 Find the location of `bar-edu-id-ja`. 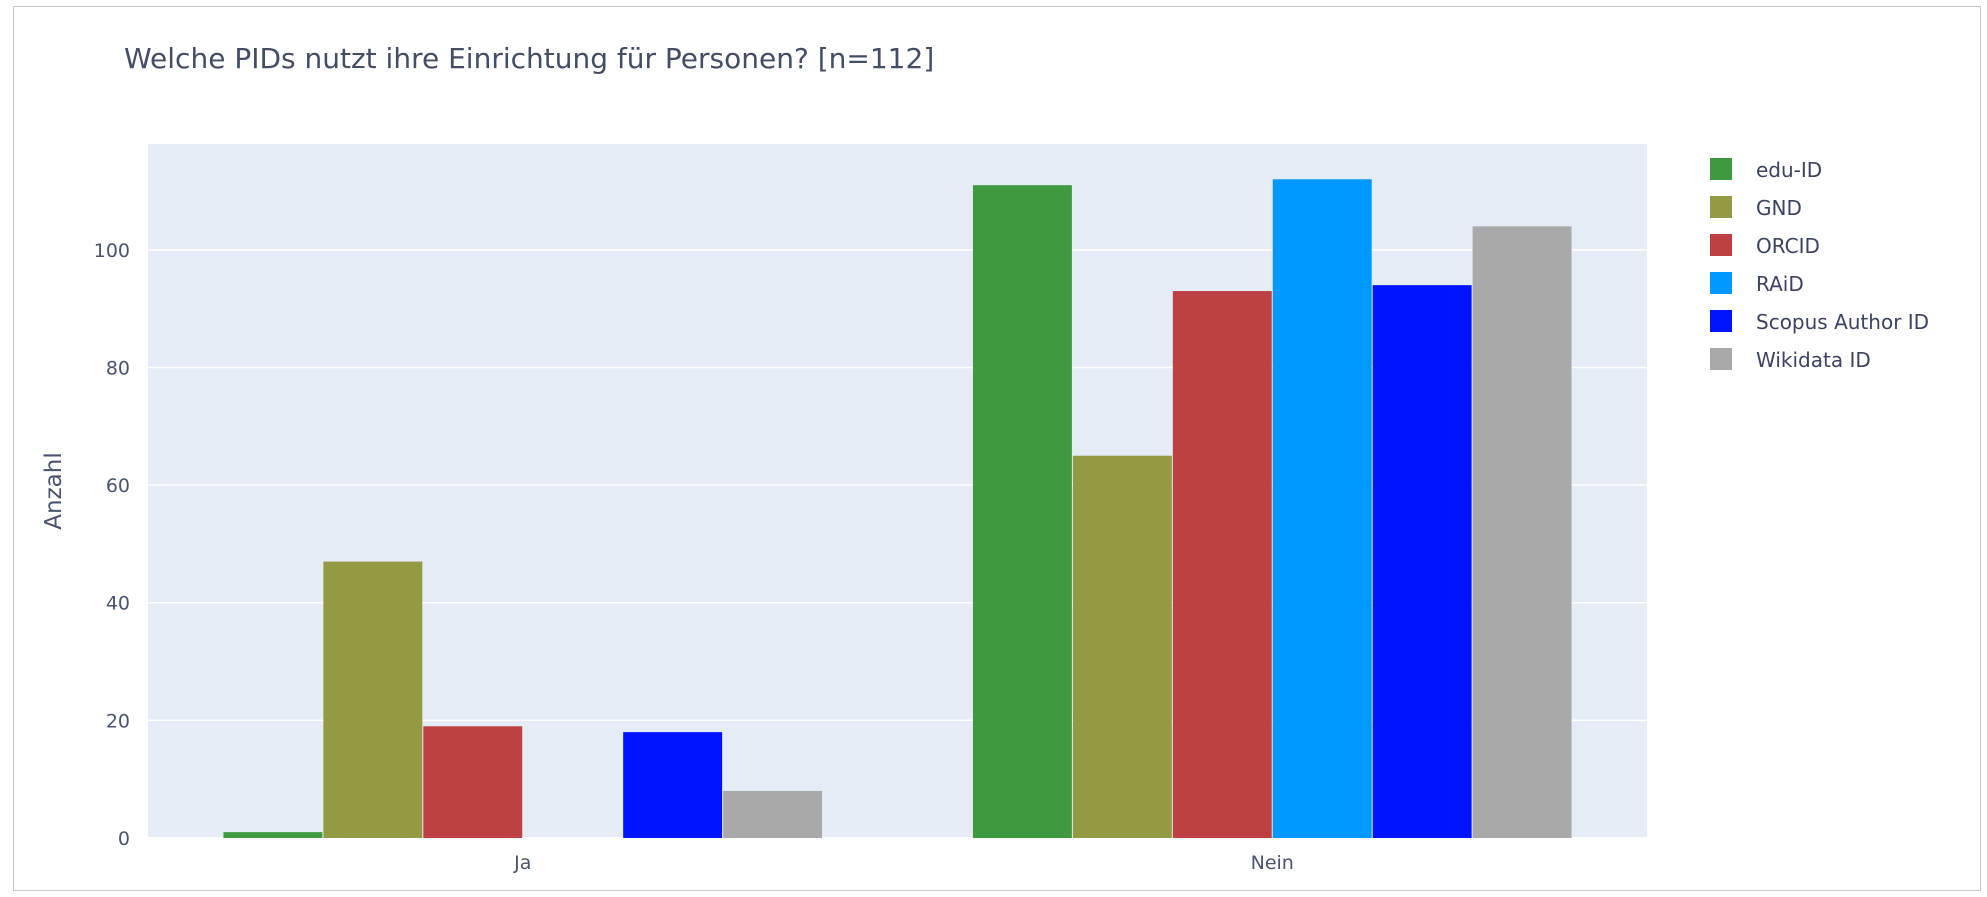

bar-edu-id-ja is located at coordinates (273, 835).